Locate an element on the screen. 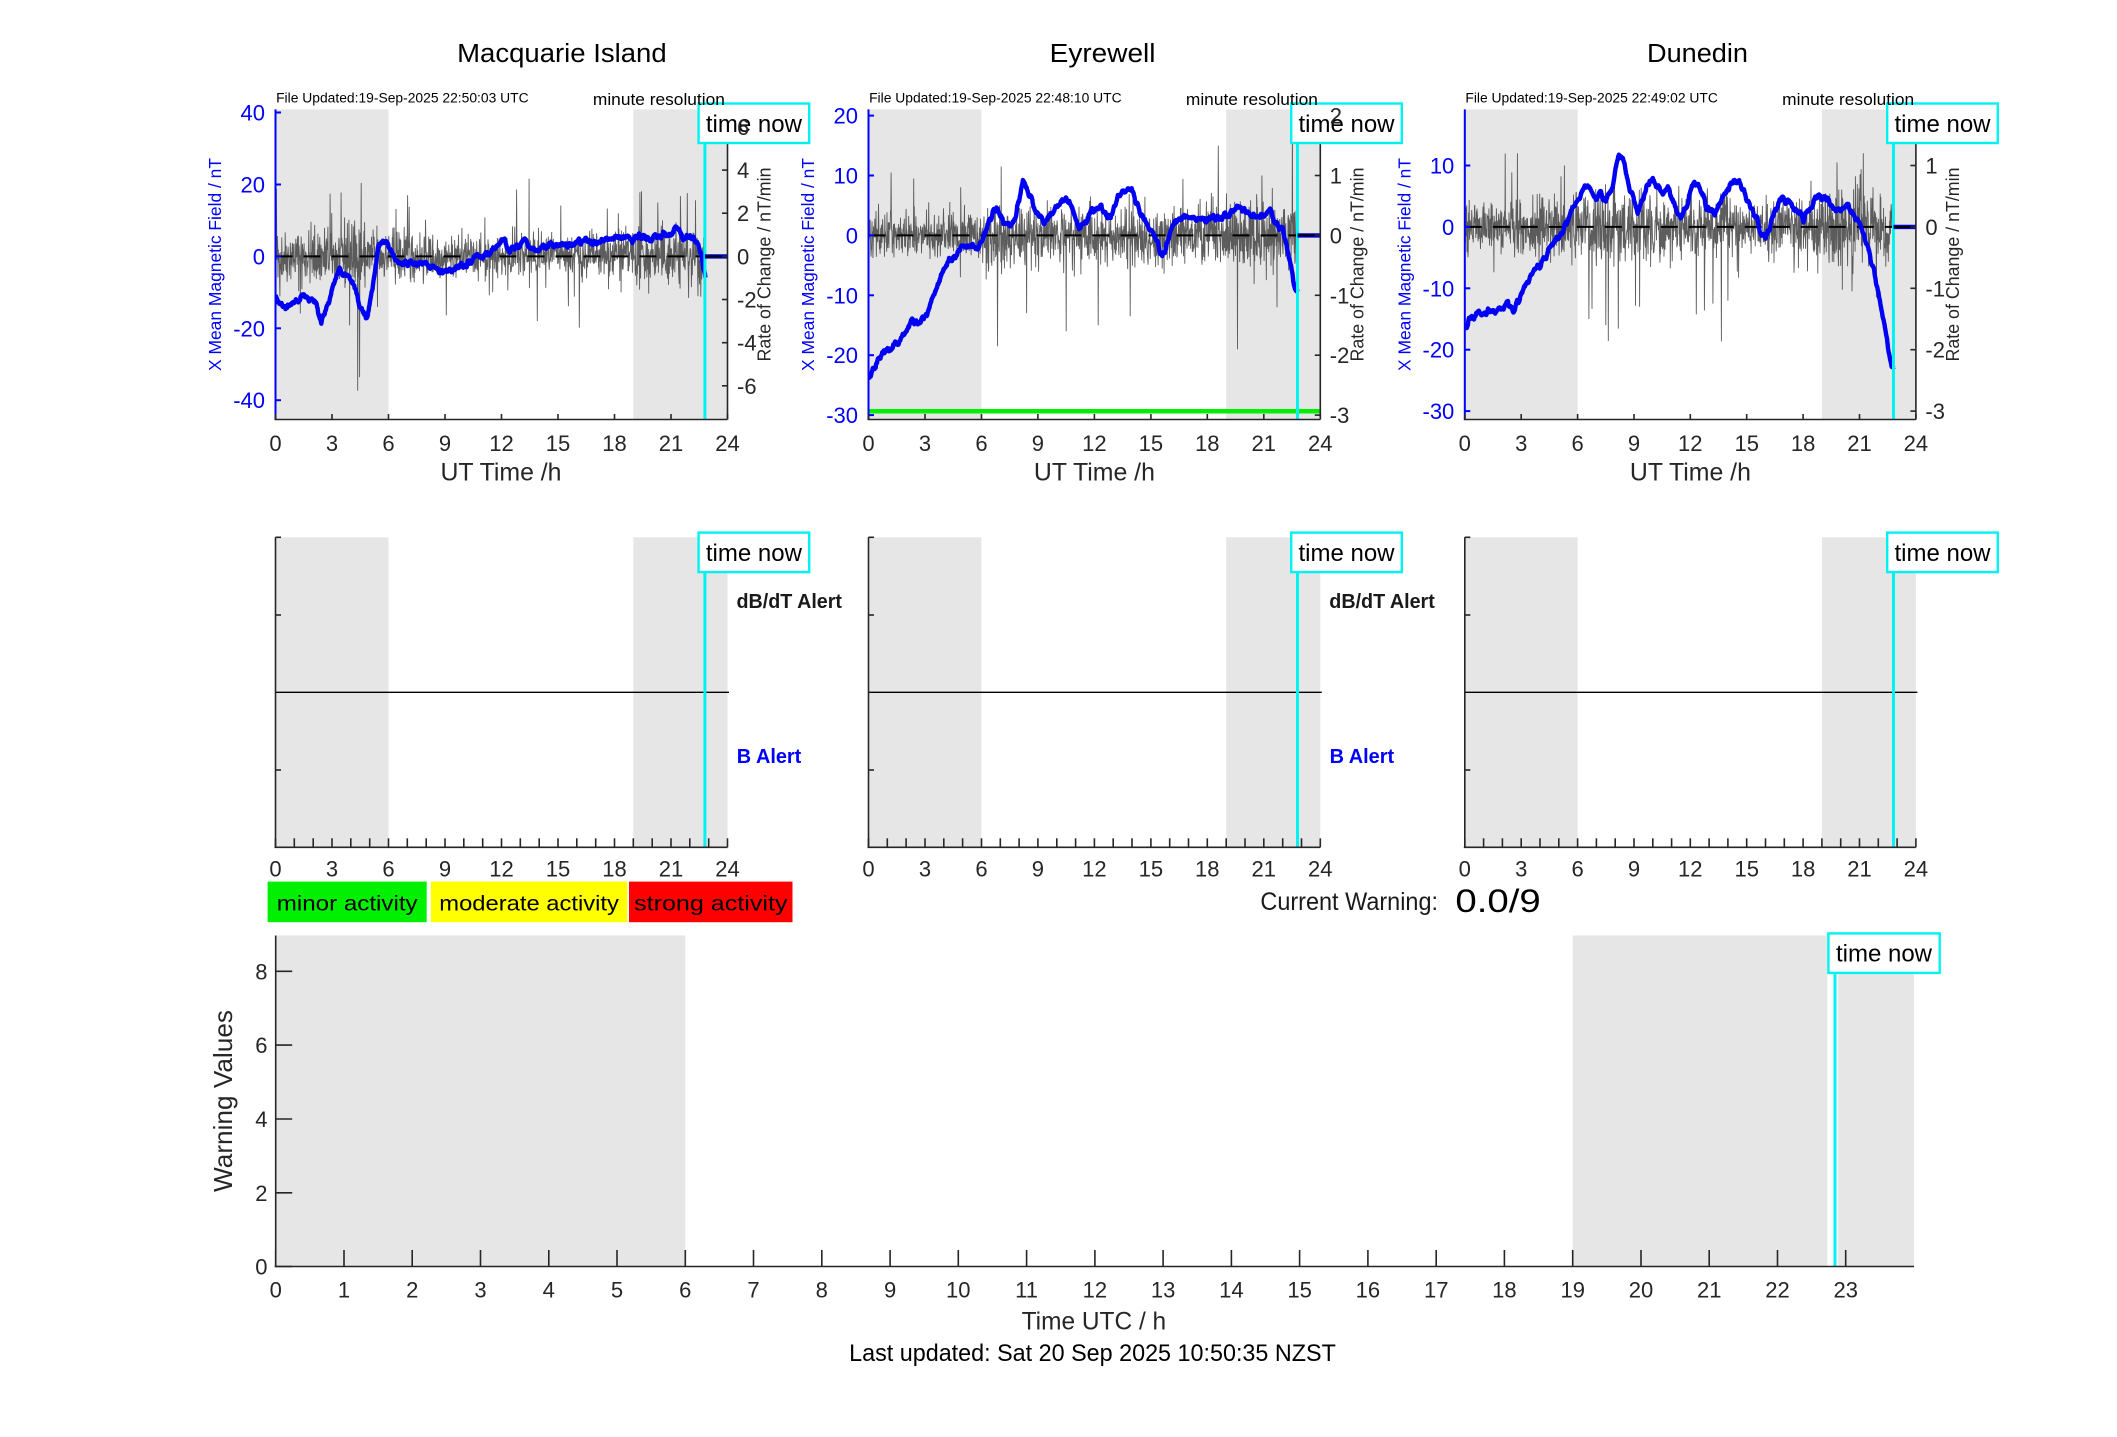 The width and height of the screenshot is (2117, 1437). svg-text: 22 is located at coordinates (1777, 1290).